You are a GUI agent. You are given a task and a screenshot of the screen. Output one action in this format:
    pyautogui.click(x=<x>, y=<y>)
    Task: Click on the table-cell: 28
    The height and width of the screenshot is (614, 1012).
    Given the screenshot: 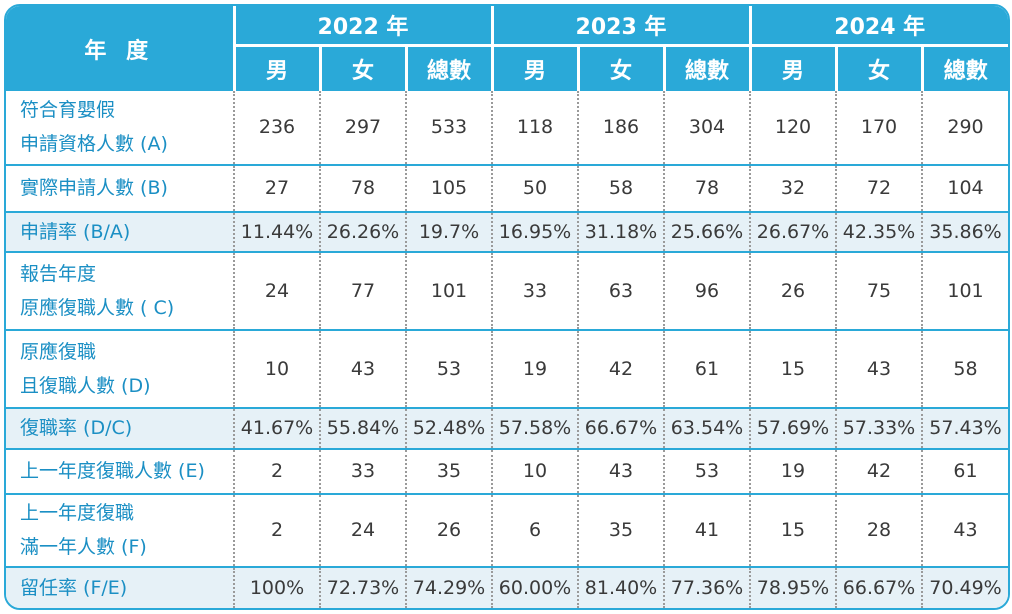 What is the action you would take?
    pyautogui.click(x=878, y=531)
    